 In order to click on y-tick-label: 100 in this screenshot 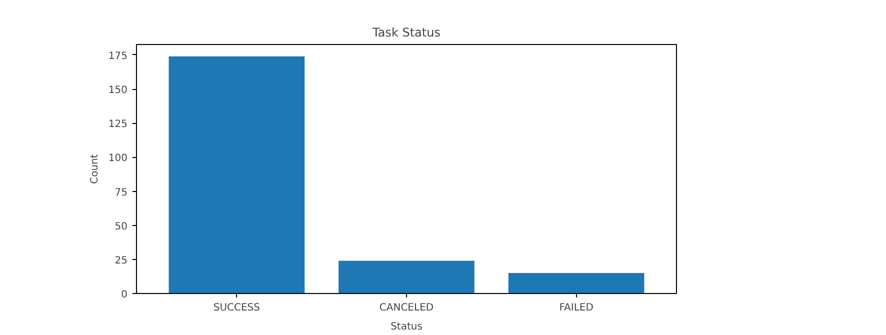, I will do `click(118, 158)`.